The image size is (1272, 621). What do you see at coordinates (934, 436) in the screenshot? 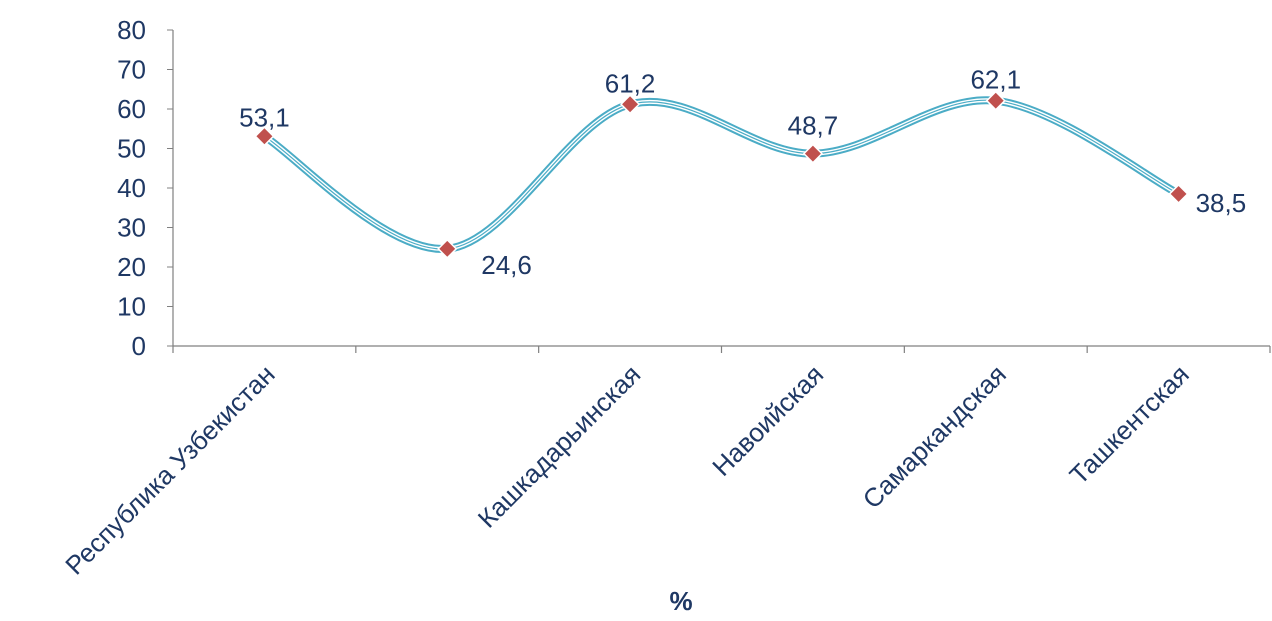
I see `category-label: Самаркандская` at bounding box center [934, 436].